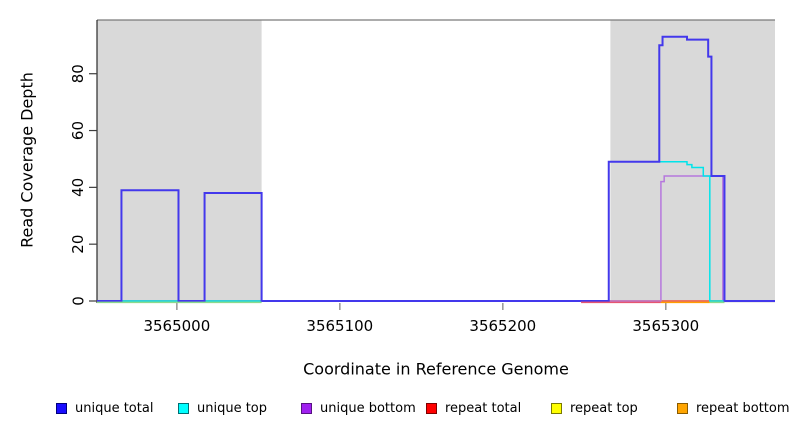 Image resolution: width=792 pixels, height=432 pixels. I want to click on legend-item-unique-total: unique total, so click(104, 408).